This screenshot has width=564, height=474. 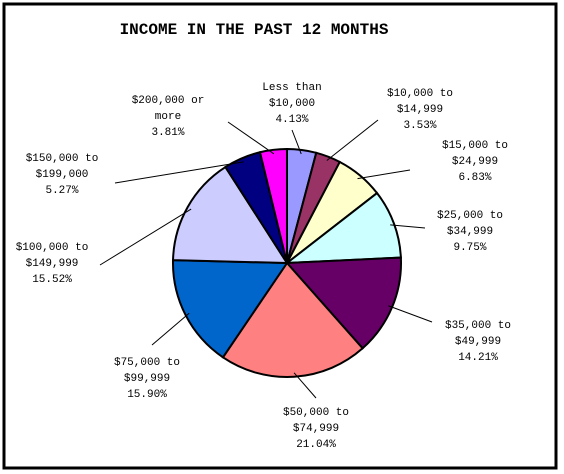 I want to click on value-label: 21.04%, so click(x=316, y=445).